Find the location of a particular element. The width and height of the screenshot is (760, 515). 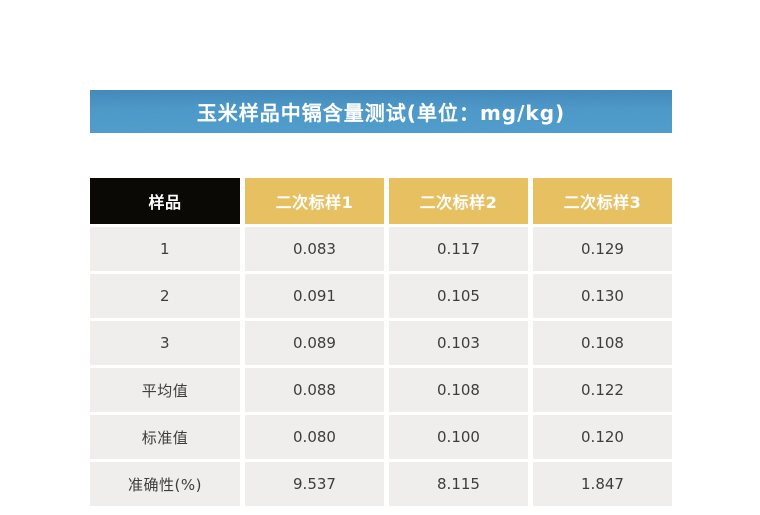

col-header-standard-1: 二次标样1 is located at coordinates (314, 201).